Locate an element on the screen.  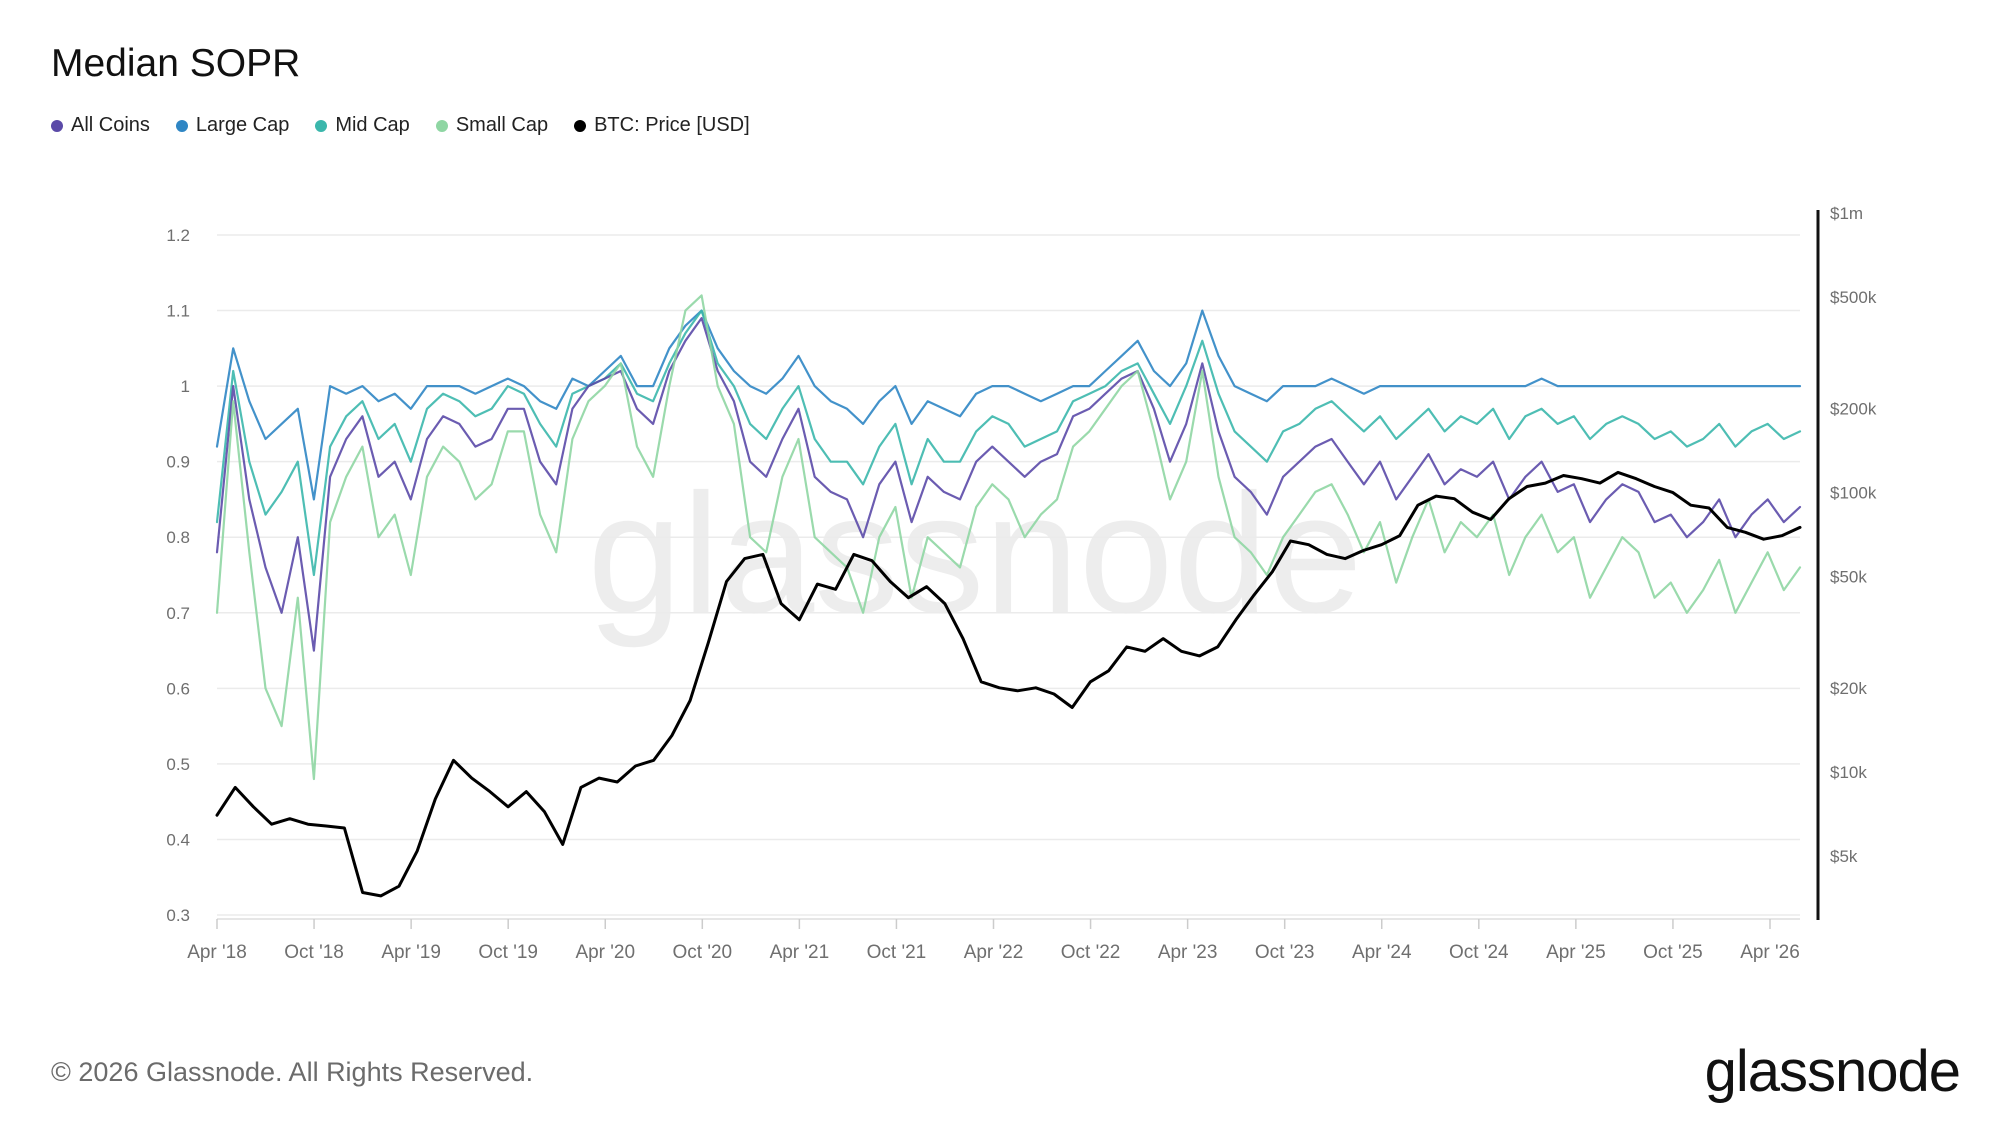
copyright: © 2026 Glassnode. All Rights Reserved. is located at coordinates (292, 1072).